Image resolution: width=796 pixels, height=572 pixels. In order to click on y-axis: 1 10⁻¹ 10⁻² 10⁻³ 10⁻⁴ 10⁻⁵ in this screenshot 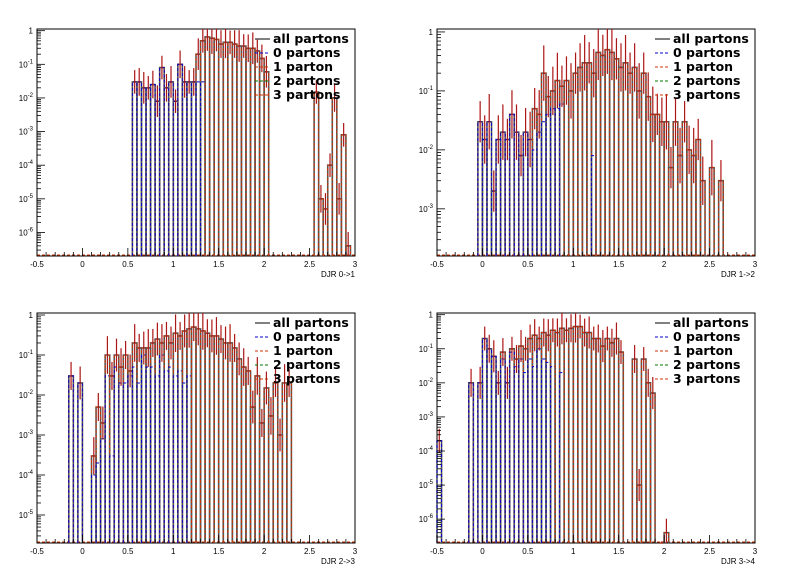, I will do `click(32, 427)`.